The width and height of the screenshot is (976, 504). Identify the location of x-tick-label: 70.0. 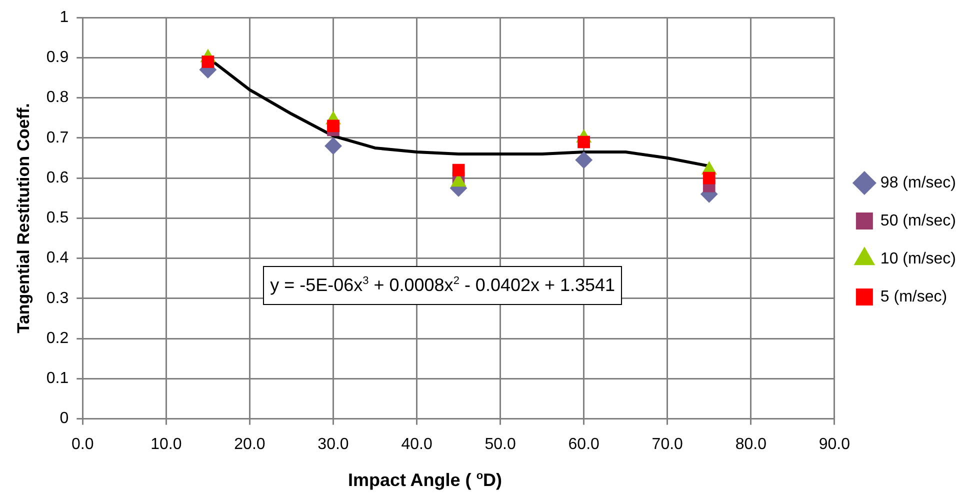
(668, 444).